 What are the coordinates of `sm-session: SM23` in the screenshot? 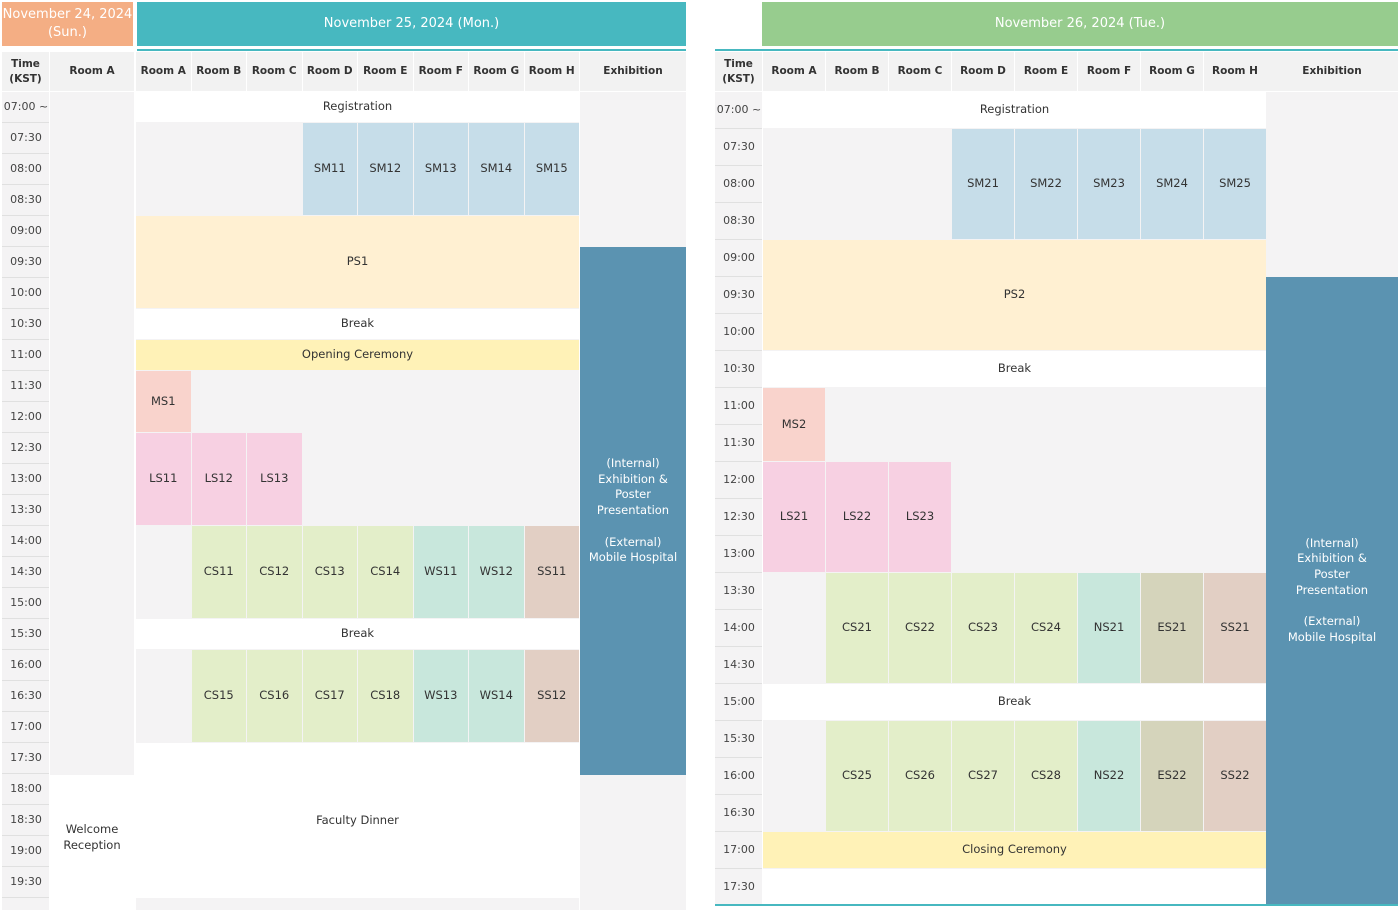 It's located at (1109, 184).